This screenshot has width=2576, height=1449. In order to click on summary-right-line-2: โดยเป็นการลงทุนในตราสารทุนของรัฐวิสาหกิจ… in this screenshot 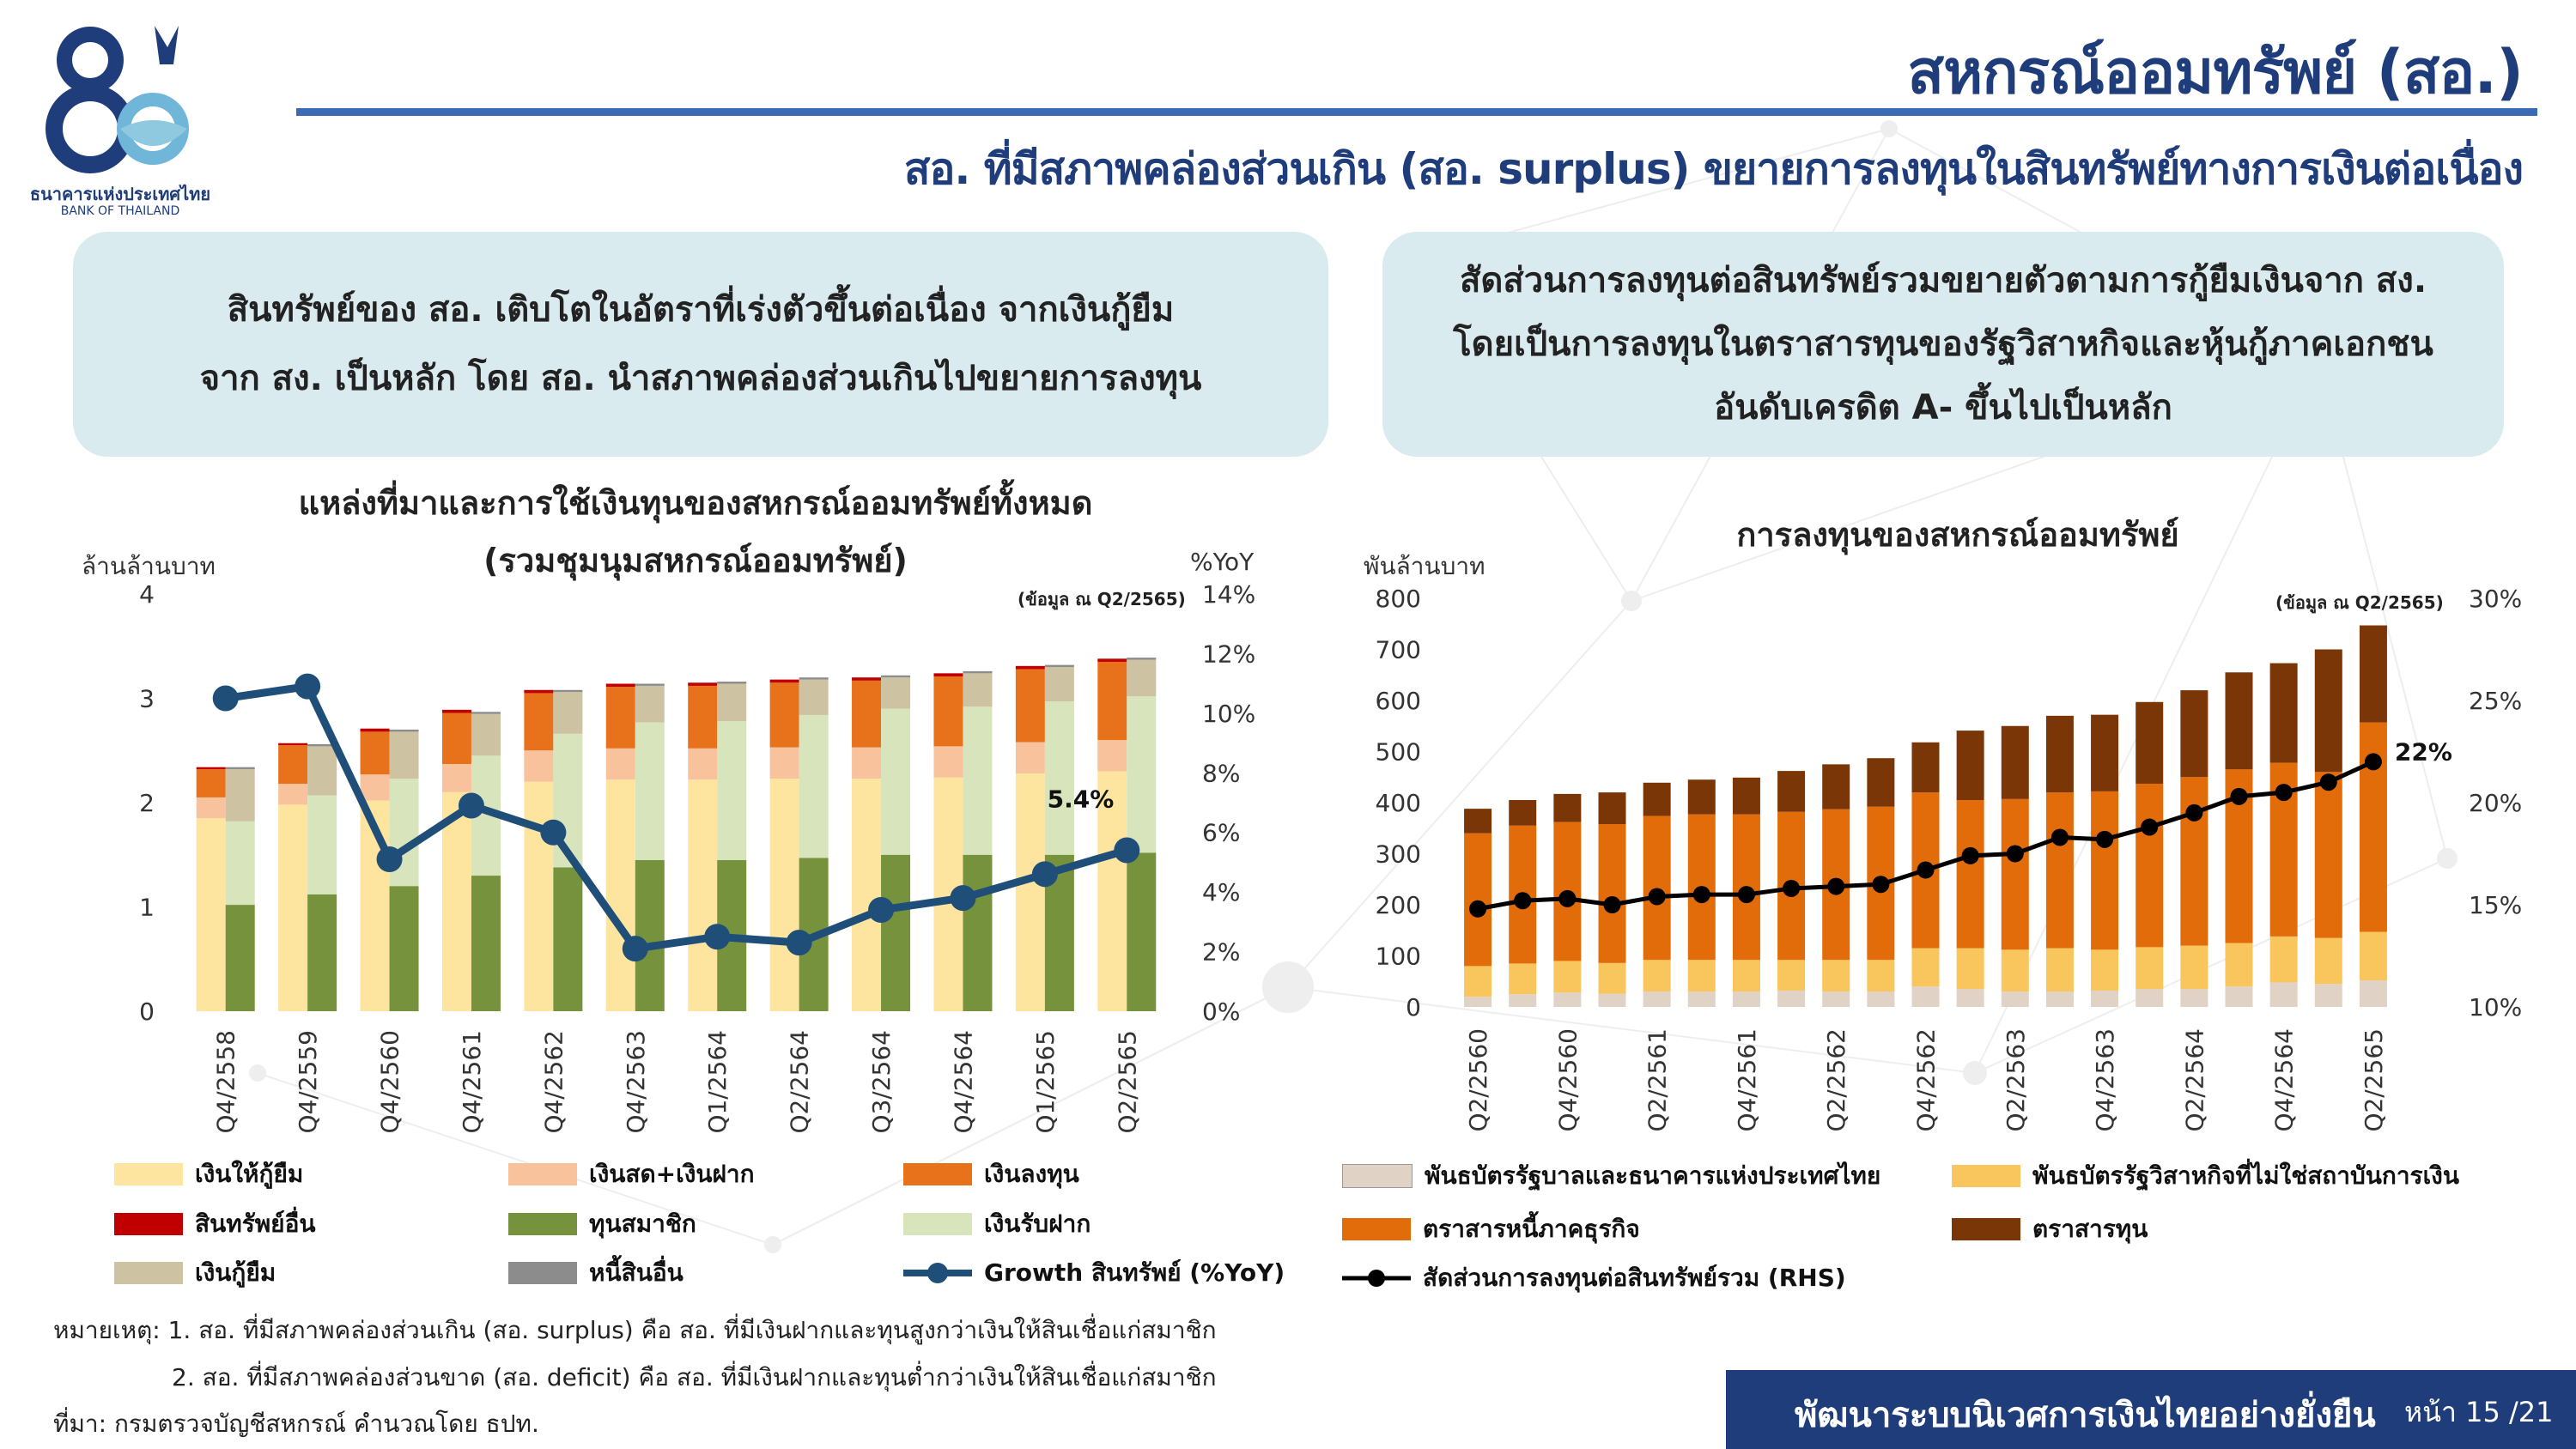, I will do `click(1943, 344)`.